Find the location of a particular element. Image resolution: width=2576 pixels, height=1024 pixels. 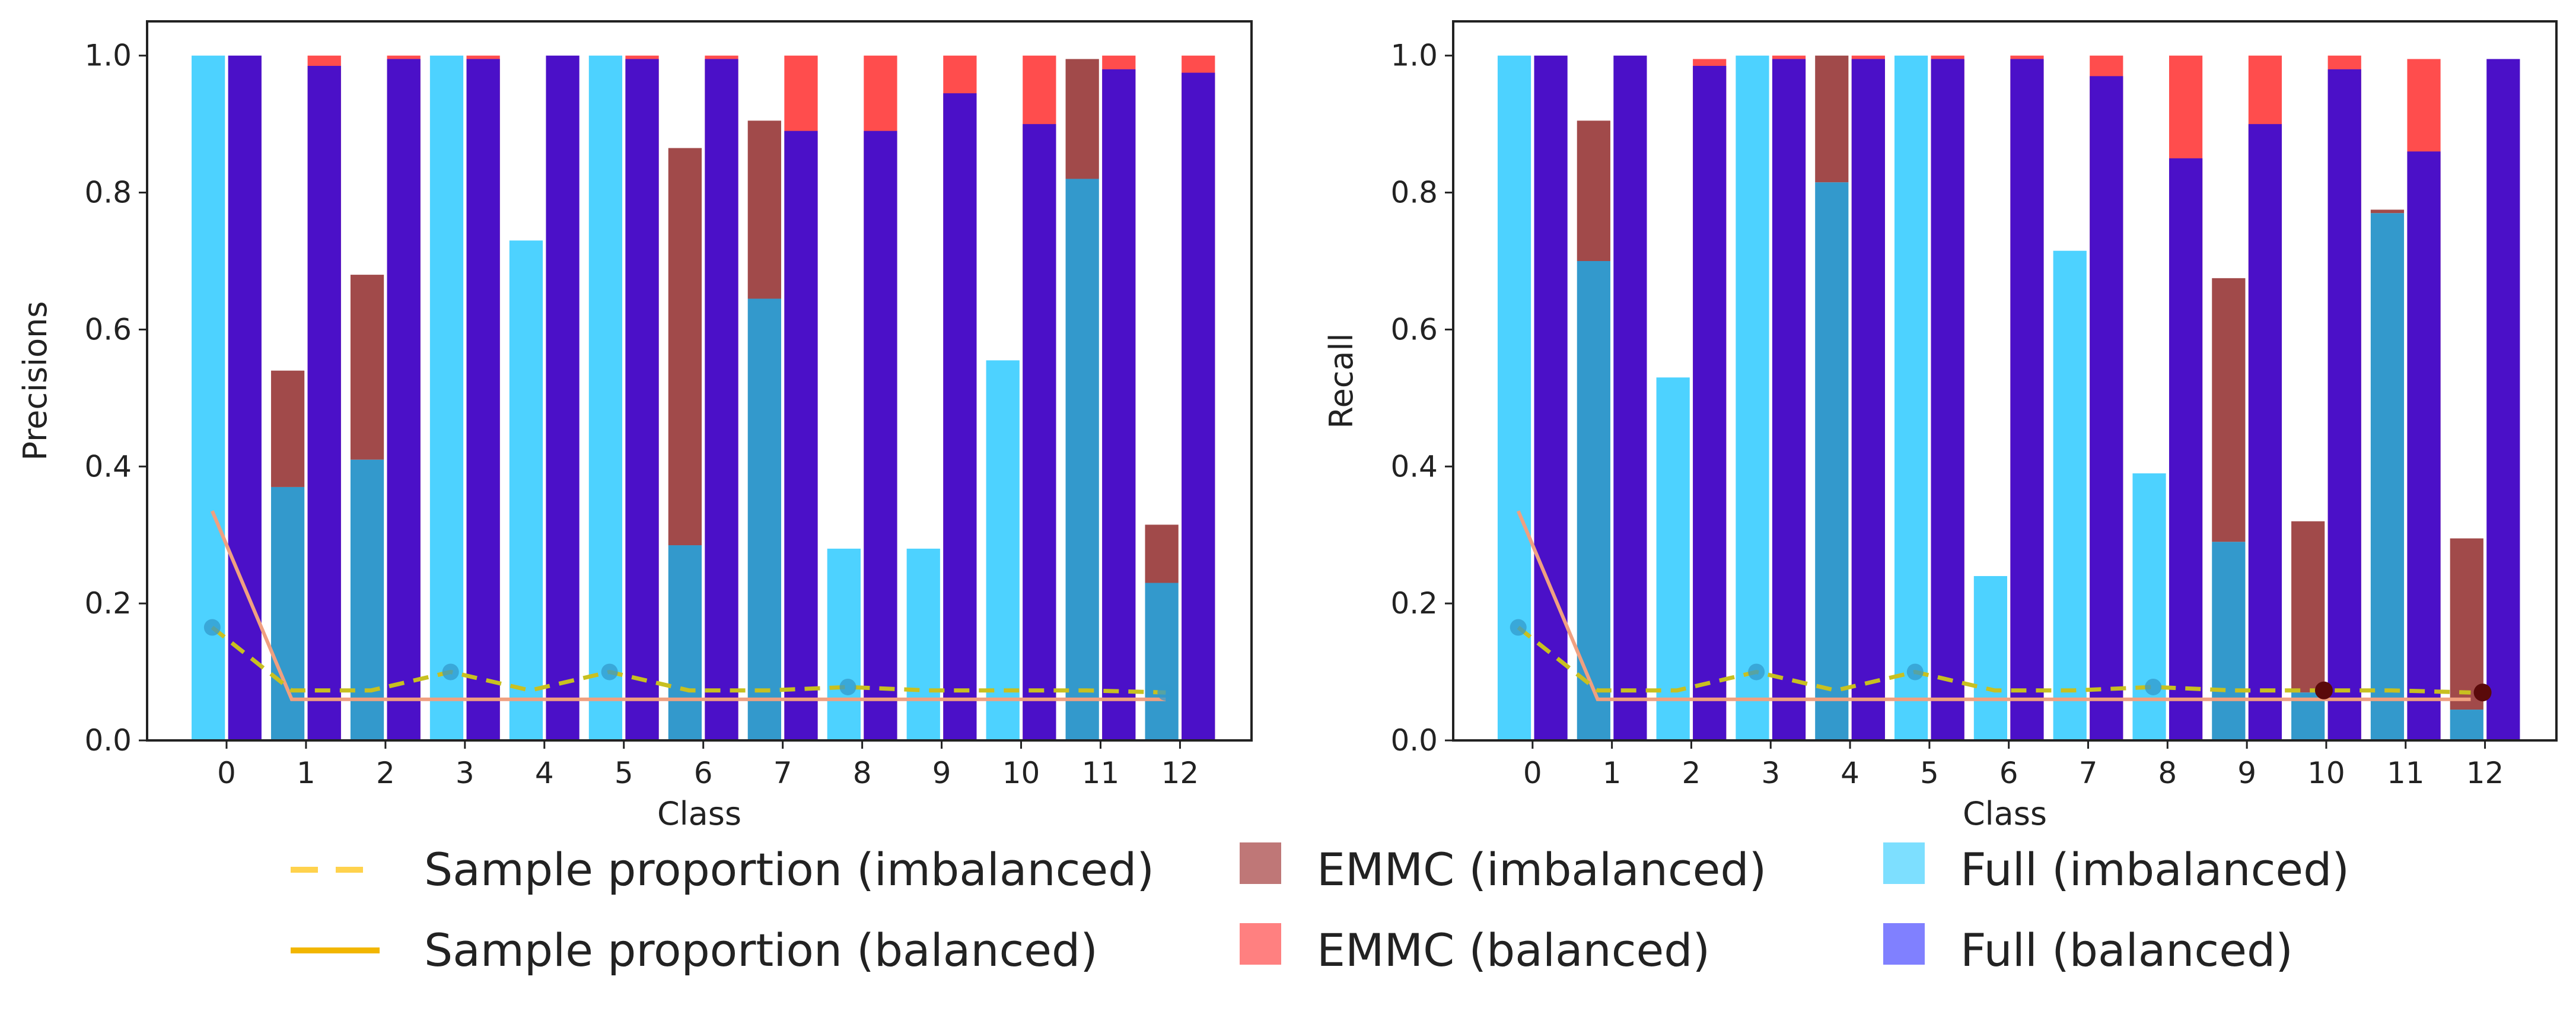

legend-label-sample_balanced: Sample proportion (balanced) is located at coordinates (761, 950).